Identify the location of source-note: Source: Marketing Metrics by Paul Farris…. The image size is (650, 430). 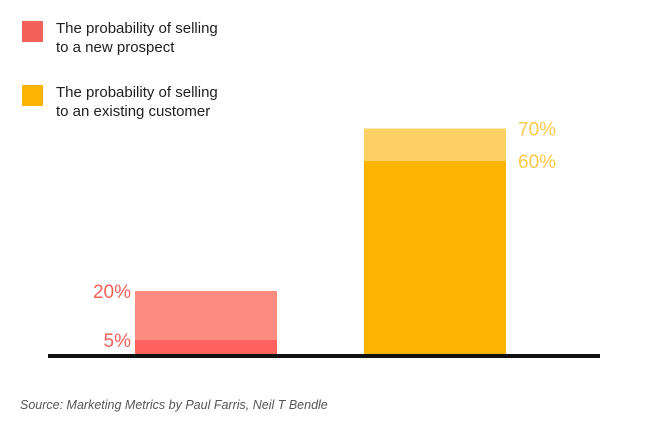
(174, 405).